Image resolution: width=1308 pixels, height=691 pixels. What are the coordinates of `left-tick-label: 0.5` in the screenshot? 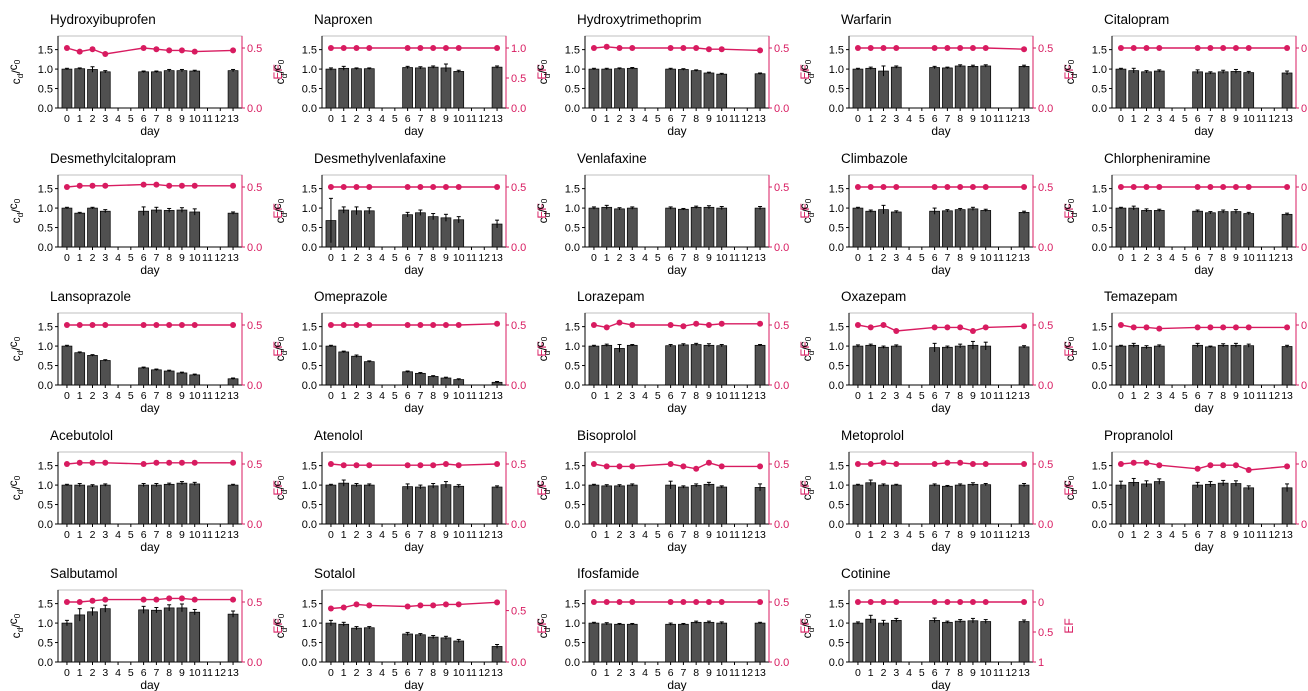 It's located at (309, 90).